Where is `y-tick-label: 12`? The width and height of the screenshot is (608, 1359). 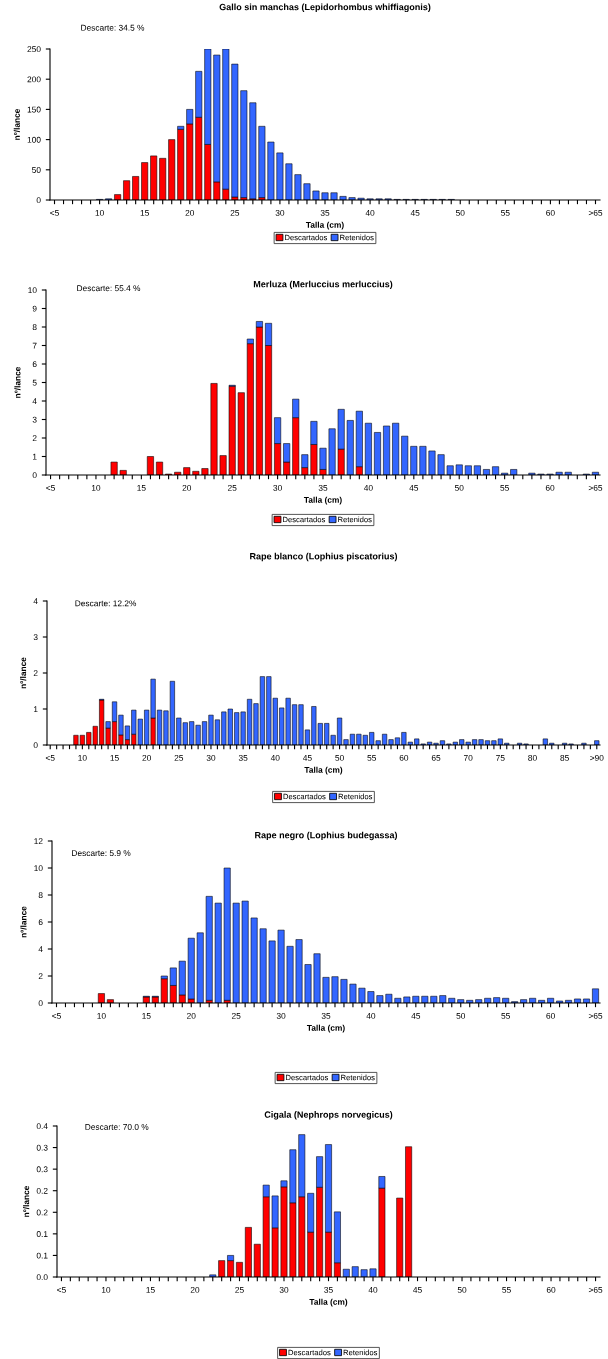
y-tick-label: 12 is located at coordinates (38, 841).